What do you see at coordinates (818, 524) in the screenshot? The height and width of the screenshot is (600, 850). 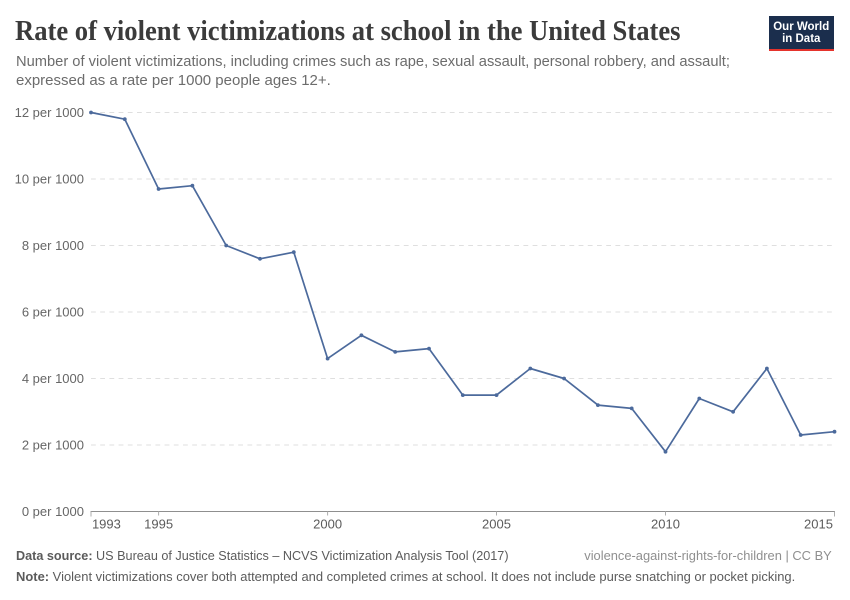 I see `svg-text: 2015` at bounding box center [818, 524].